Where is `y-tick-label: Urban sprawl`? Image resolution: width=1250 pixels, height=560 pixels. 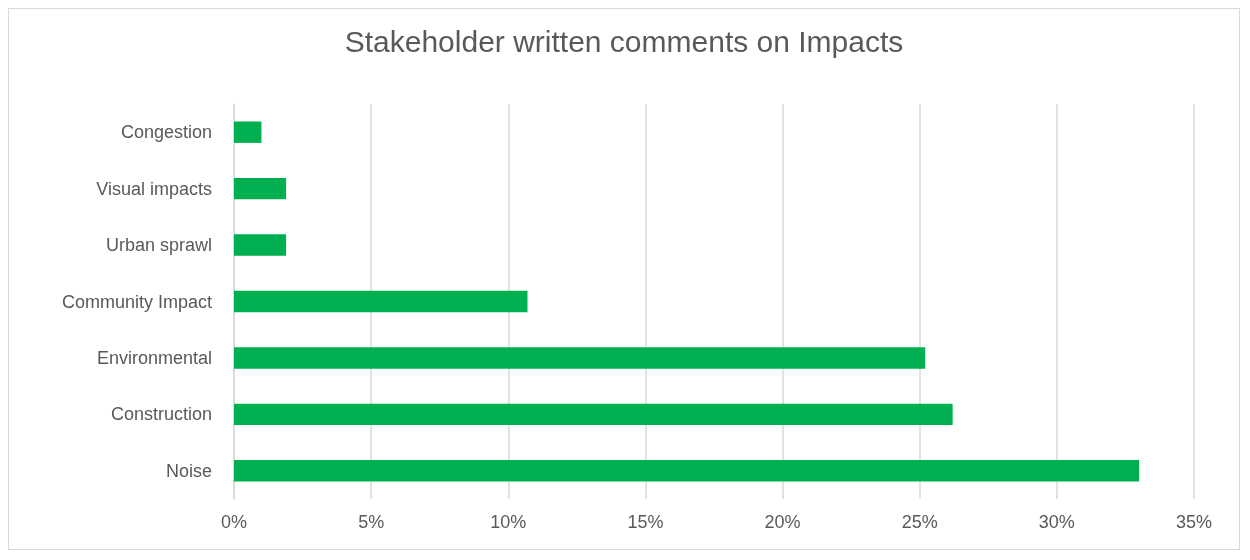 y-tick-label: Urban sprawl is located at coordinates (158, 245).